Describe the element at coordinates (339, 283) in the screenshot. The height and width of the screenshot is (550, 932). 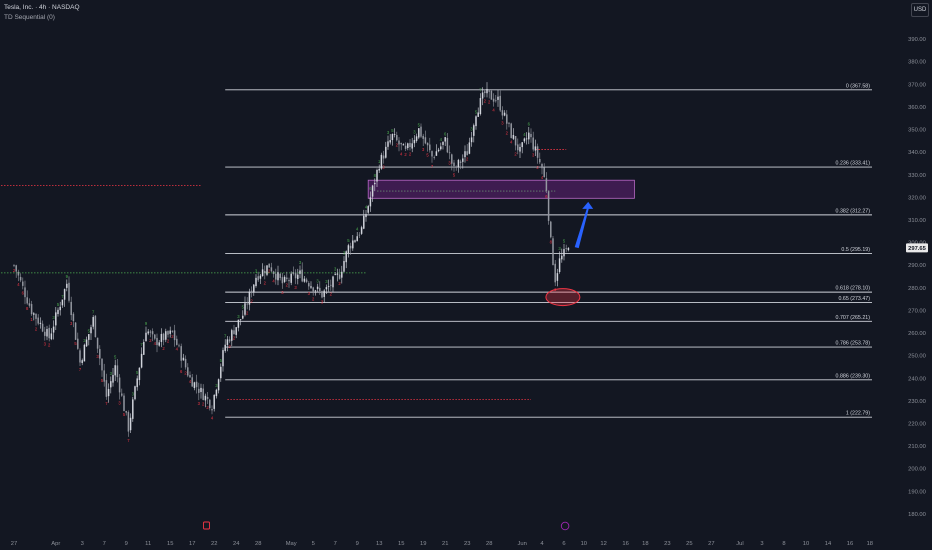
I see `td-count-148: 2` at that location.